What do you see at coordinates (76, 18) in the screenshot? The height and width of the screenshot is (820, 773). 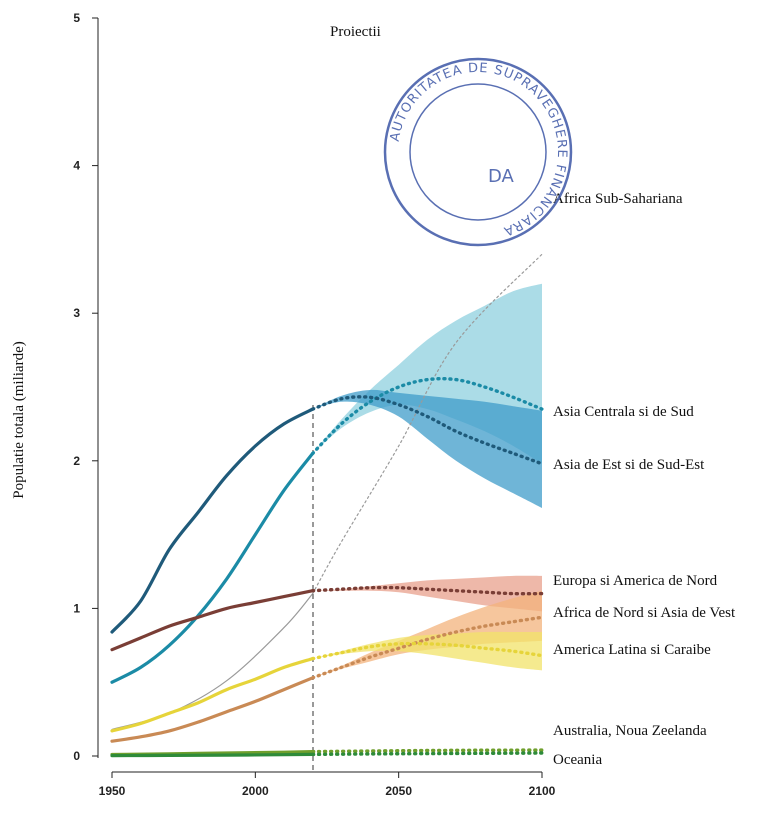 I see `y-tick-label-5: 5` at bounding box center [76, 18].